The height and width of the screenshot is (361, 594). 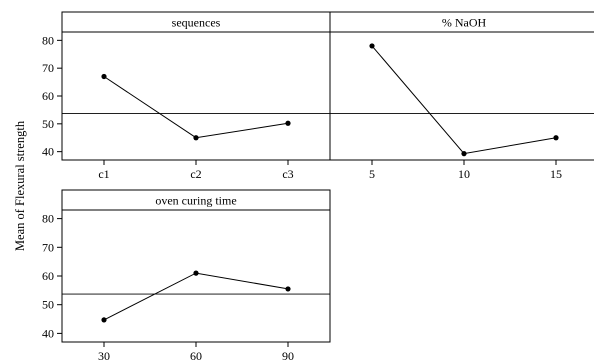 What do you see at coordinates (196, 107) in the screenshot?
I see `panel-1-series-line` at bounding box center [196, 107].